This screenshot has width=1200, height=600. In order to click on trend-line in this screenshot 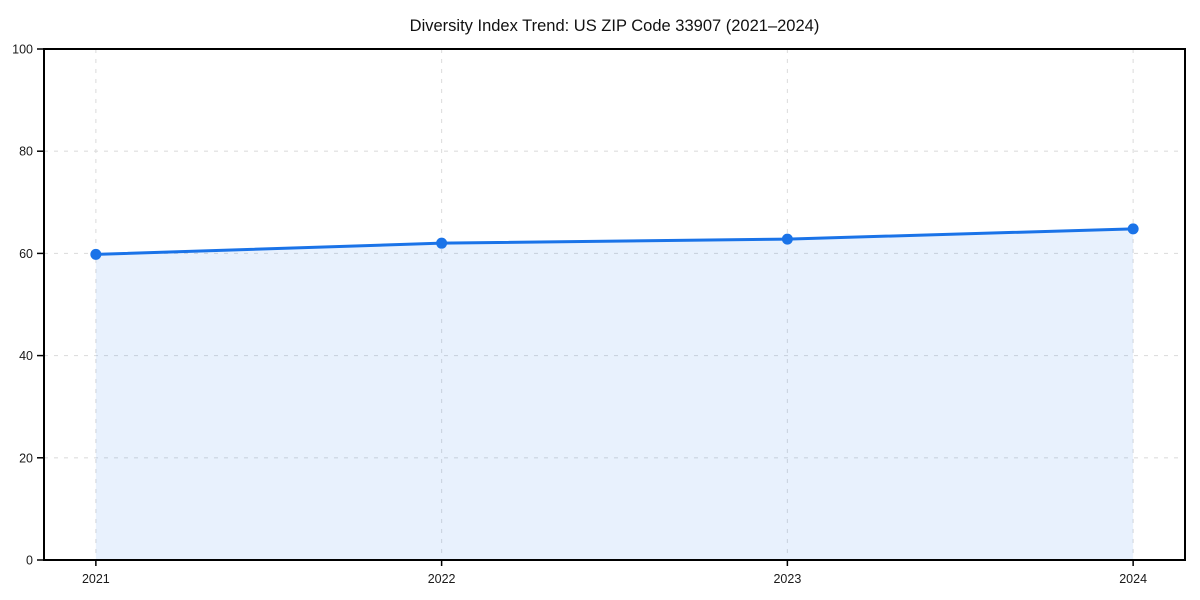, I will do `click(614, 241)`.